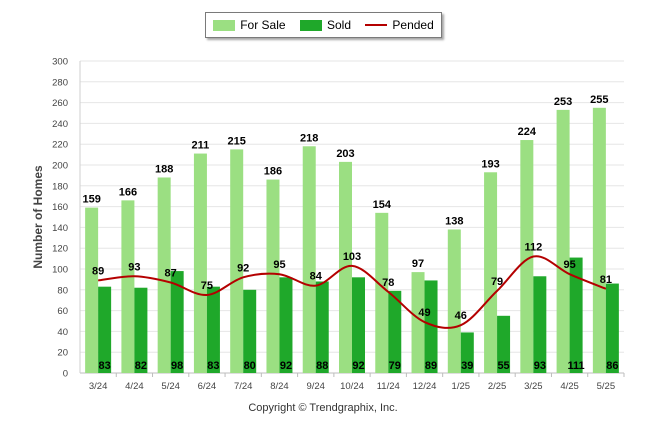 This screenshot has width=646, height=434. Describe the element at coordinates (612, 366) in the screenshot. I see `data-label-sold: 86` at that location.